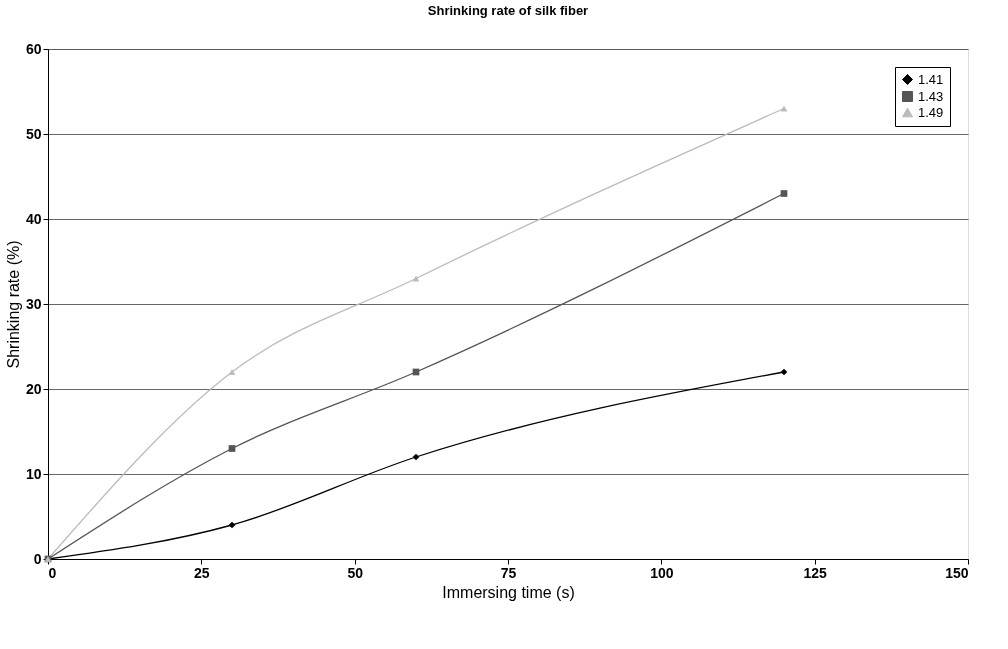  I want to click on x-tick-label: 50, so click(355, 572).